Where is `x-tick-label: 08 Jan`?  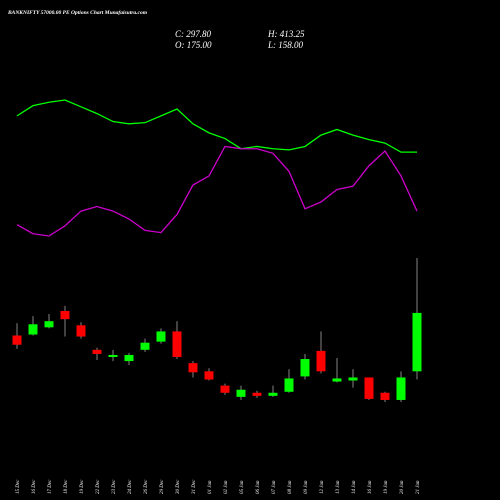 x-tick-label: 08 Jan is located at coordinates (290, 487).